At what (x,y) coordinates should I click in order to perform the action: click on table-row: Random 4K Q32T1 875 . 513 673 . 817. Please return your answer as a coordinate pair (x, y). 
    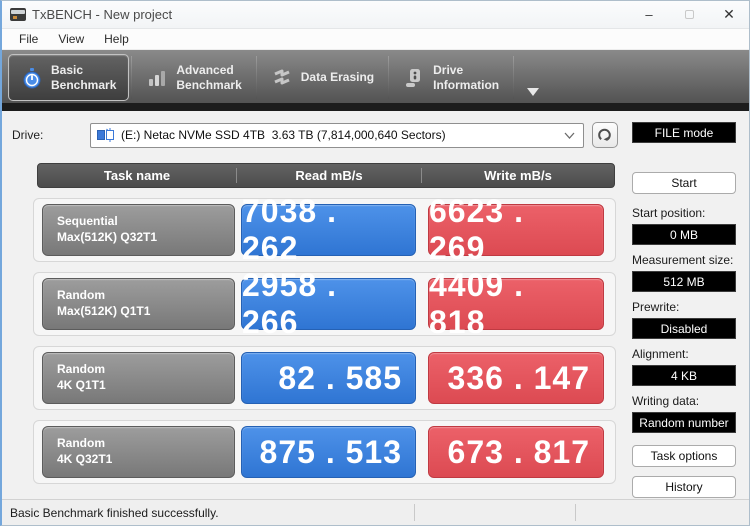
    Looking at the image, I should click on (324, 452).